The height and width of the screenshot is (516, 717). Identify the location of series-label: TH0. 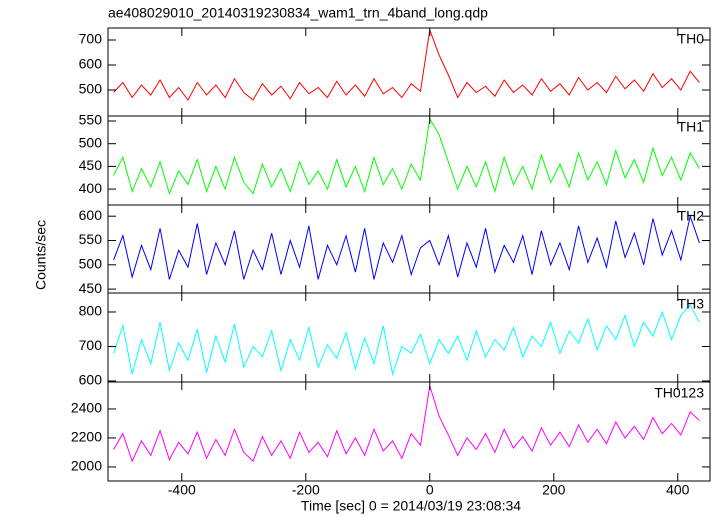
(691, 39).